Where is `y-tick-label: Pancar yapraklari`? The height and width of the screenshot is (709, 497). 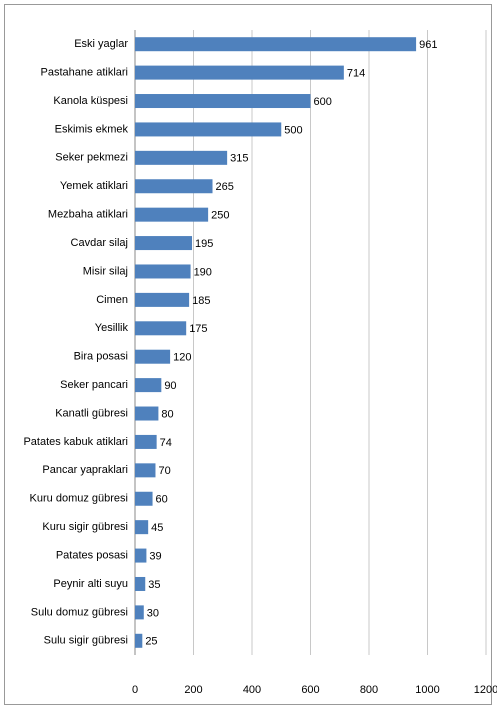
y-tick-label: Pancar yapraklari is located at coordinates (85, 470).